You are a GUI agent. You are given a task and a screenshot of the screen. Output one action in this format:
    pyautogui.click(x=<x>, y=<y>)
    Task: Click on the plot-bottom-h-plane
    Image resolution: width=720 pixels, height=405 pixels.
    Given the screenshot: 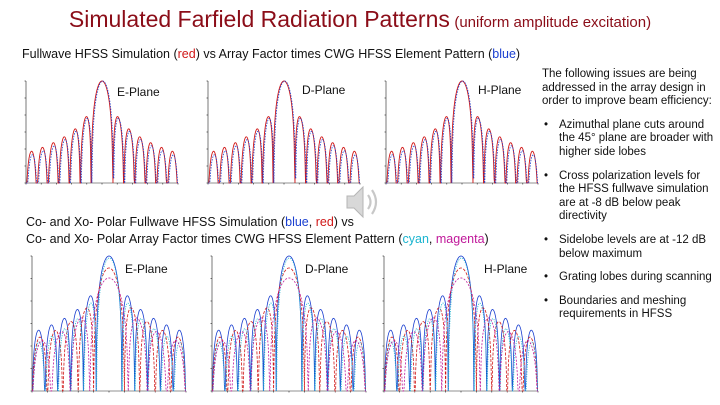 What is the action you would take?
    pyautogui.click(x=460, y=324)
    